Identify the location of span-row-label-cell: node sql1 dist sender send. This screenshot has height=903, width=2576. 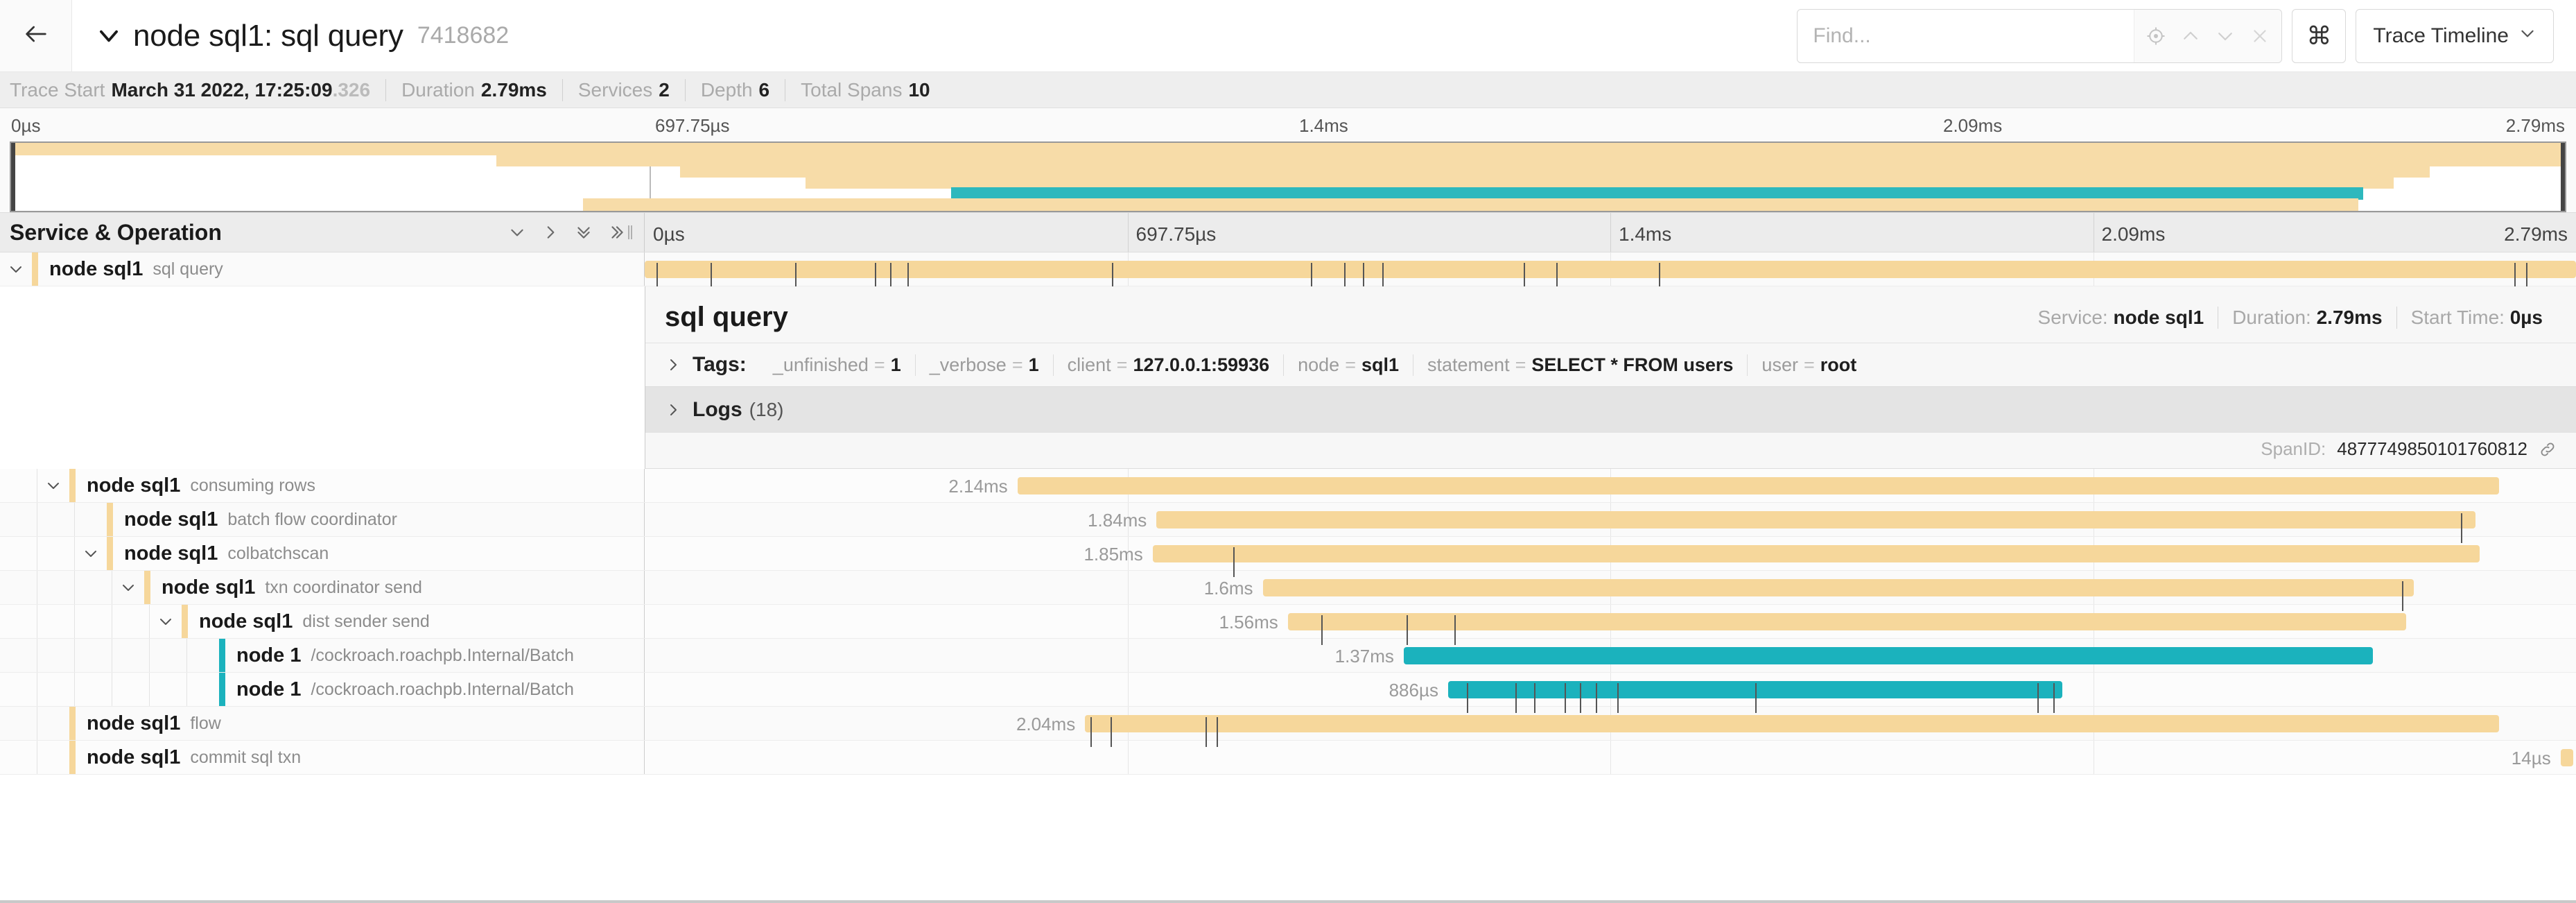
(322, 621).